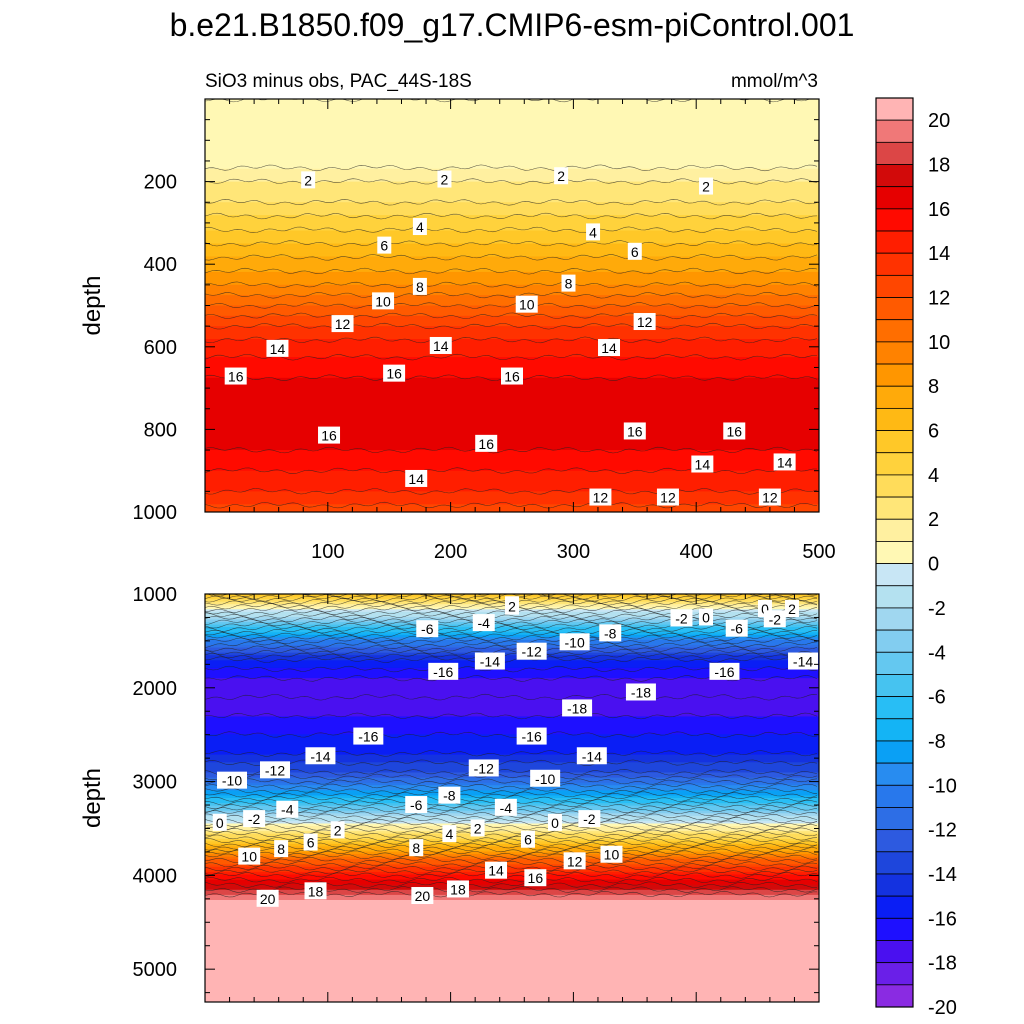  I want to click on contour-label-text: 0, so click(765, 609).